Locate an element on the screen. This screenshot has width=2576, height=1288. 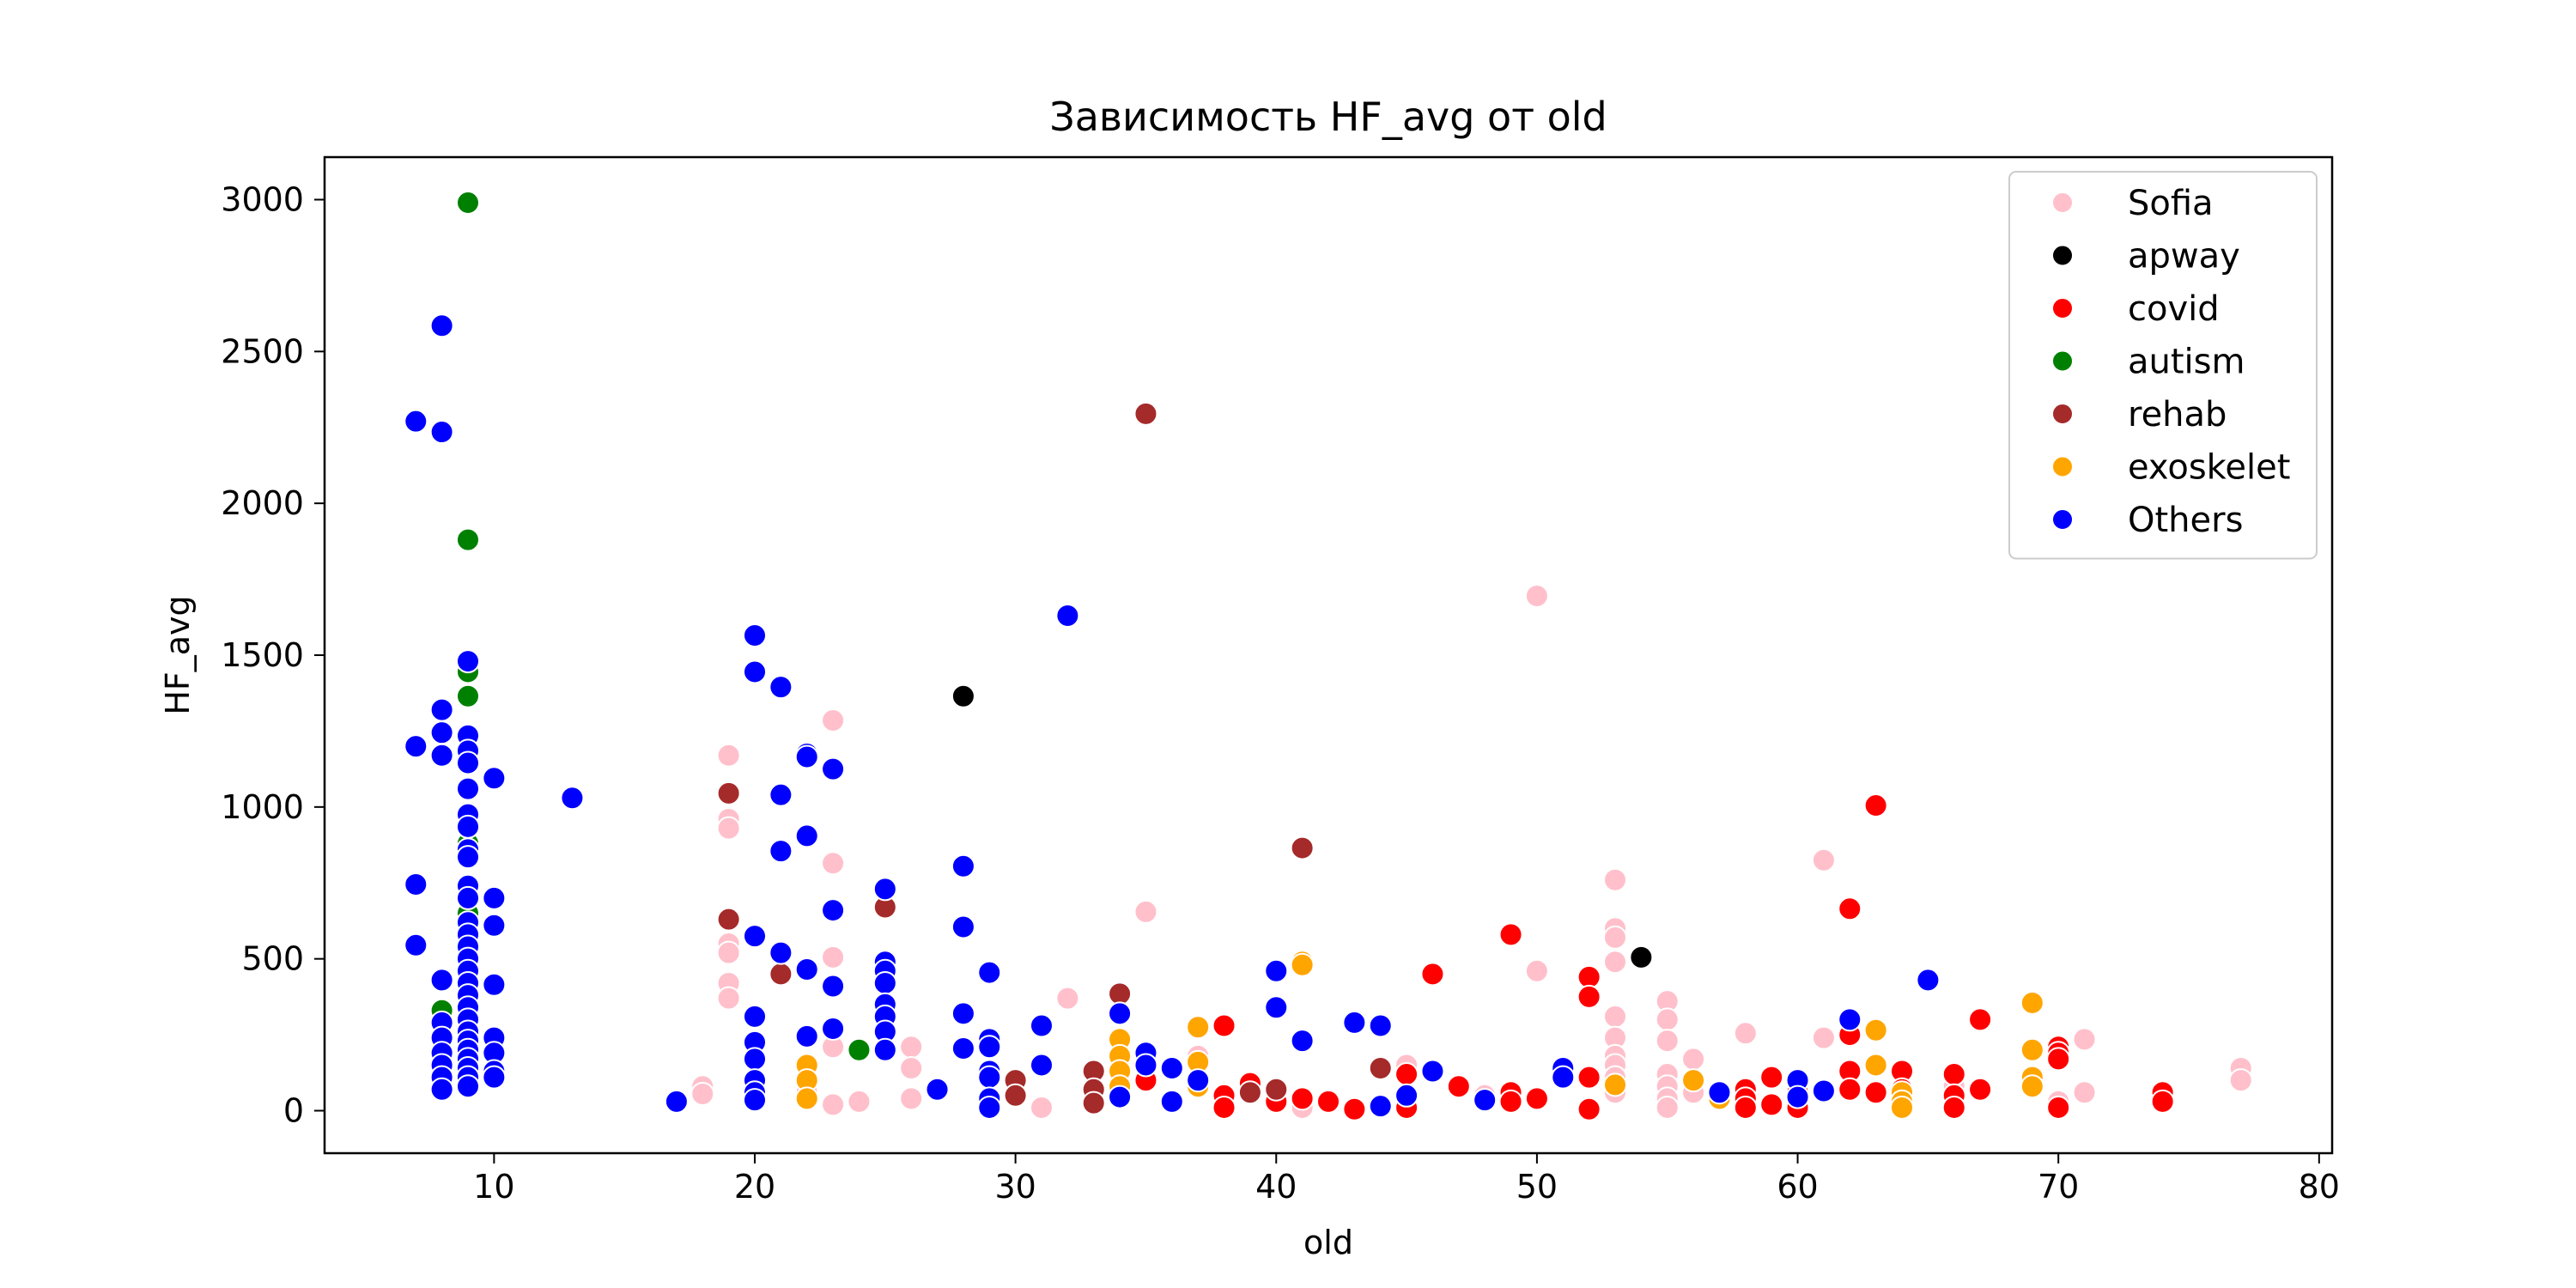
y-tick-label: 2000 is located at coordinates (262, 503).